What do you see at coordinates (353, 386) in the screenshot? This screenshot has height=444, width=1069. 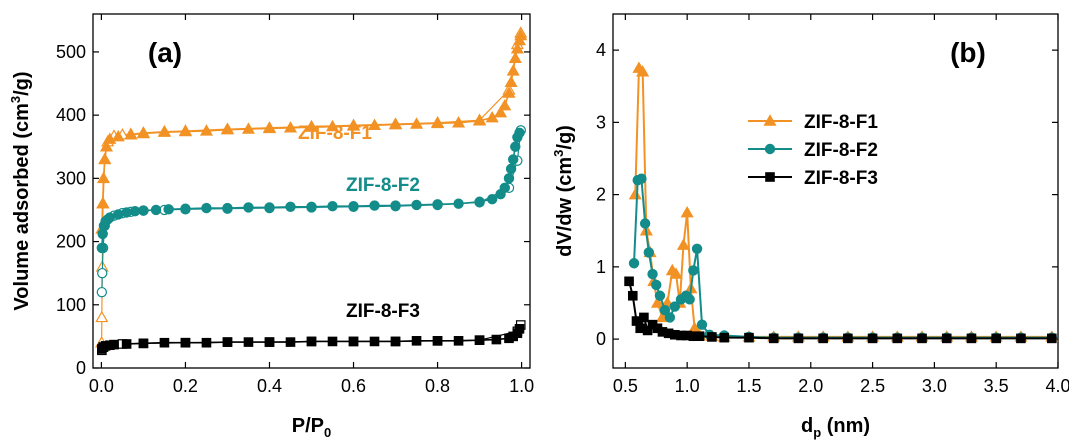 I see `x-tick-label: 0.6` at bounding box center [353, 386].